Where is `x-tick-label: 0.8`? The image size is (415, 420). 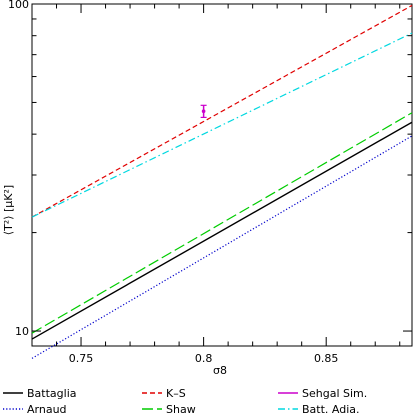
x-tick-label: 0.8 is located at coordinates (204, 358).